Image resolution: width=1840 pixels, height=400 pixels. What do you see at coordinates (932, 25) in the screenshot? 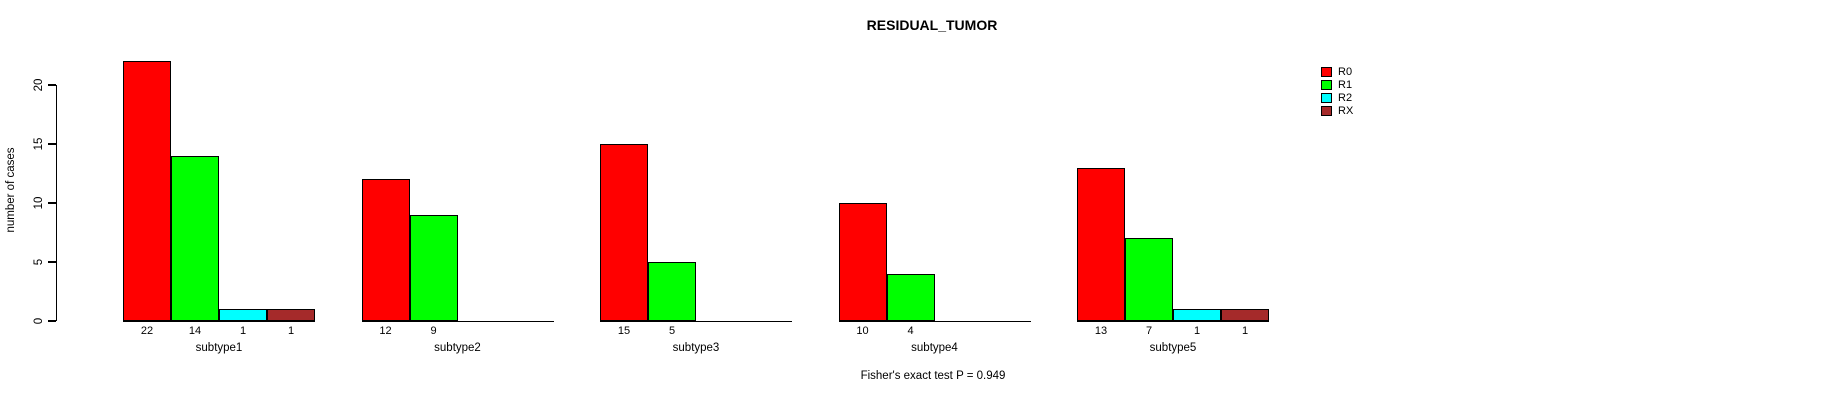
I see `chart-title: RESIDUAL_TUMOR` at bounding box center [932, 25].